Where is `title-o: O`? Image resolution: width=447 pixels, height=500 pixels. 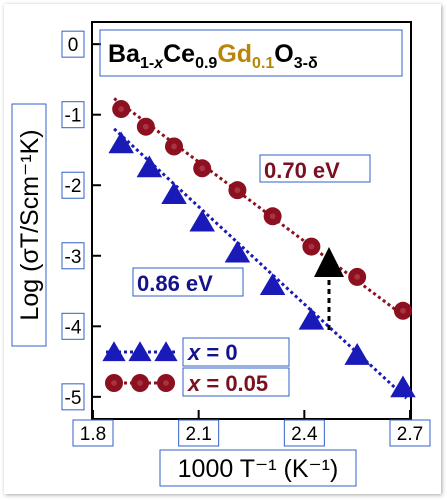
title-o: O is located at coordinates (283, 54).